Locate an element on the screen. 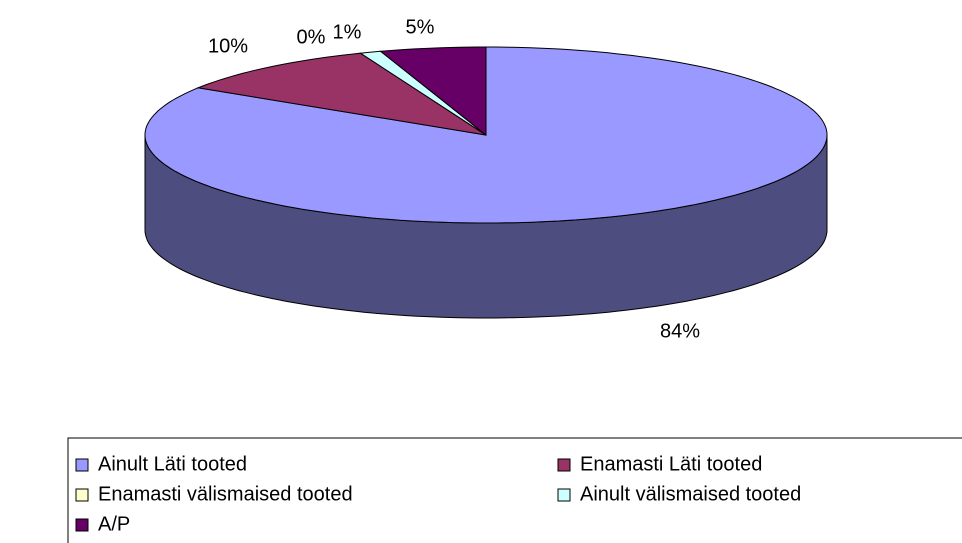 This screenshot has height=543, width=962. data-label: 84% is located at coordinates (680, 331).